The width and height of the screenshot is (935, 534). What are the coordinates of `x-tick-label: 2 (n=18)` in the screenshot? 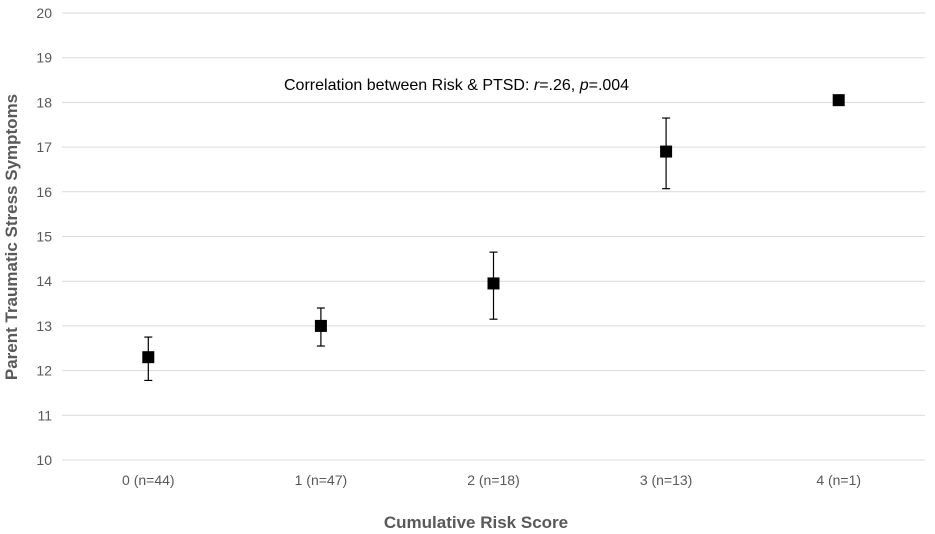 It's located at (493, 480).